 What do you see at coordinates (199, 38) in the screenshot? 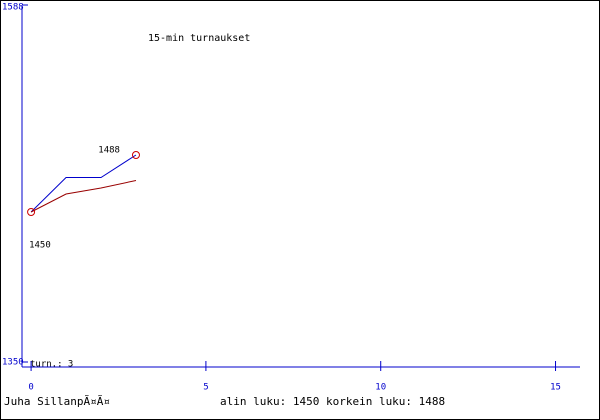
I see `chart-title: 15-min turnaukset` at bounding box center [199, 38].